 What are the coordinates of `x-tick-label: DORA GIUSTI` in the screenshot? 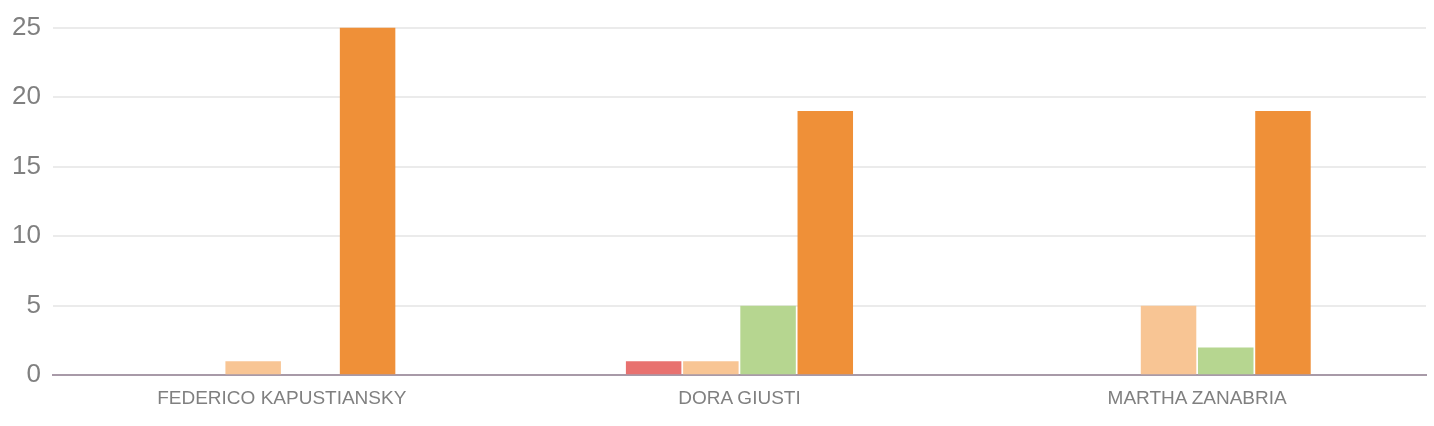 It's located at (739, 397).